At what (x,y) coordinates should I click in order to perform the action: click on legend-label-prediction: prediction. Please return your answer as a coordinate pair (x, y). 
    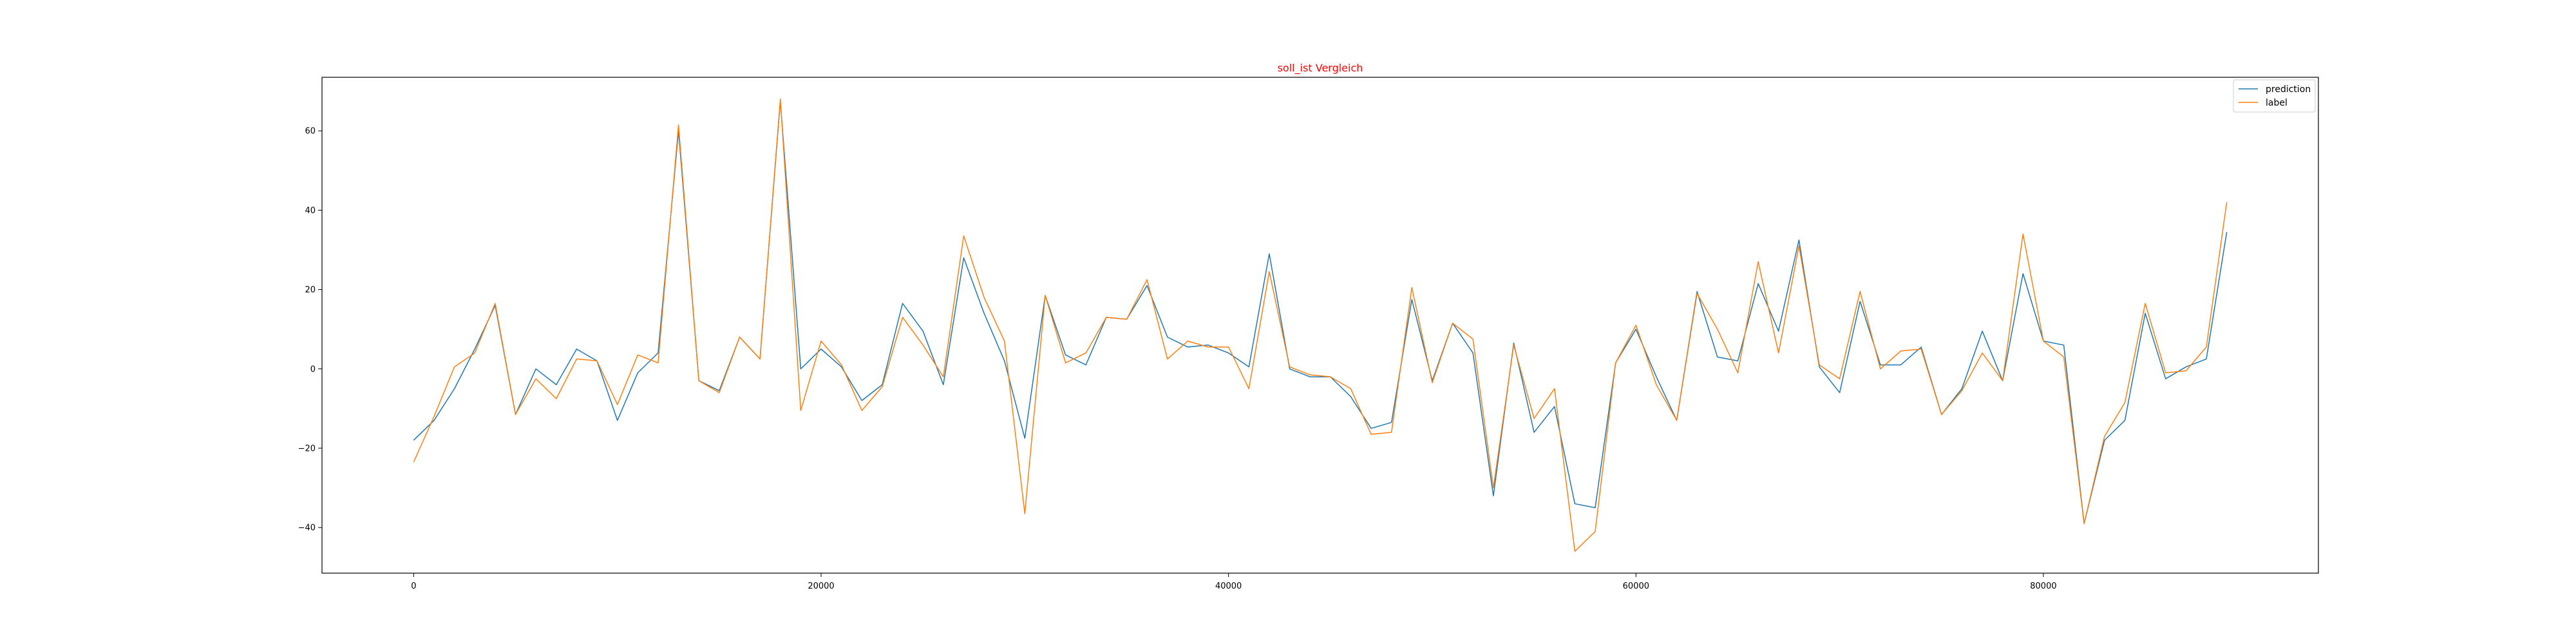
    Looking at the image, I should click on (2289, 89).